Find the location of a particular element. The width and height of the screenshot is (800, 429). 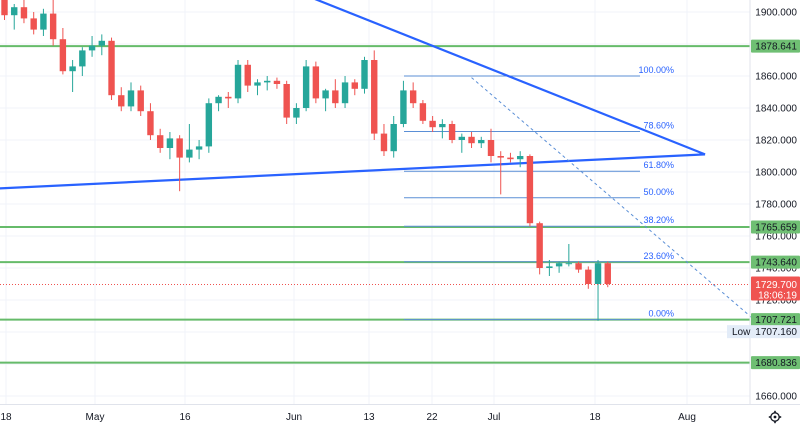

price-tick-label: 1720.000 is located at coordinates (776, 301).